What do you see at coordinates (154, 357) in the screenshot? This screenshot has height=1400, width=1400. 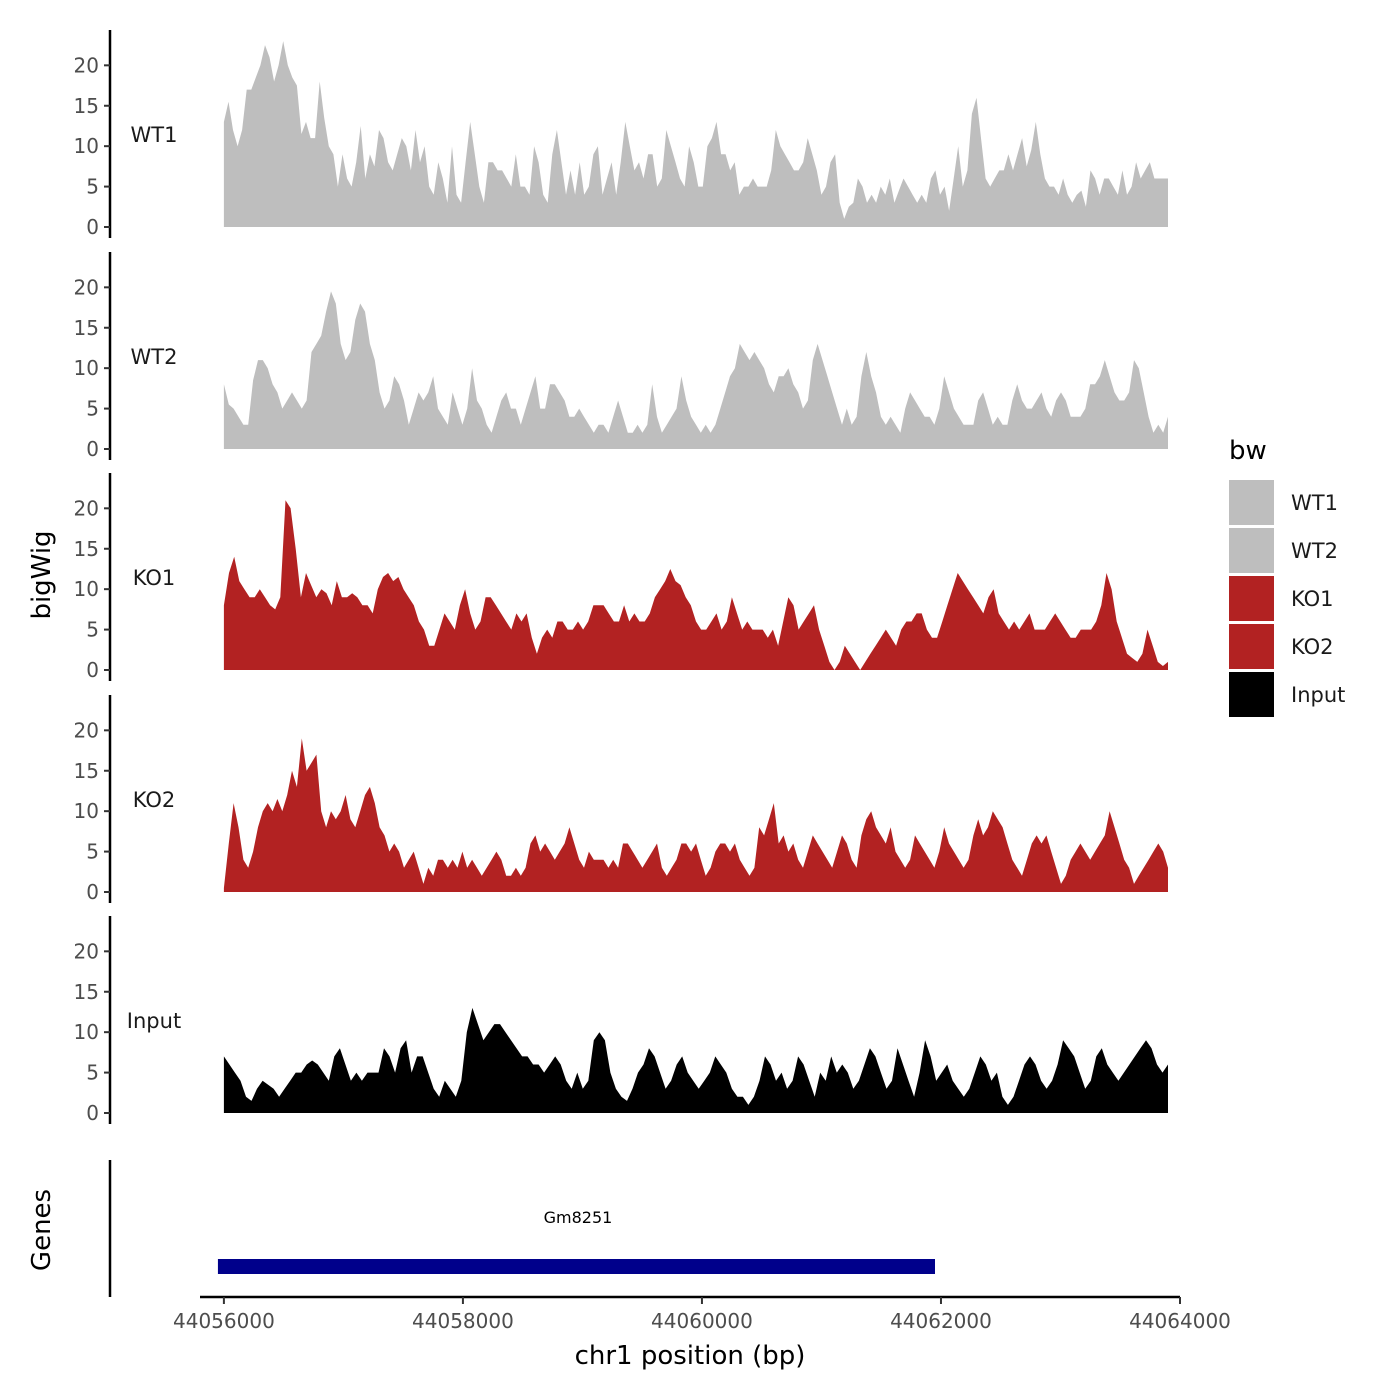 I see `track-label: WT2` at bounding box center [154, 357].